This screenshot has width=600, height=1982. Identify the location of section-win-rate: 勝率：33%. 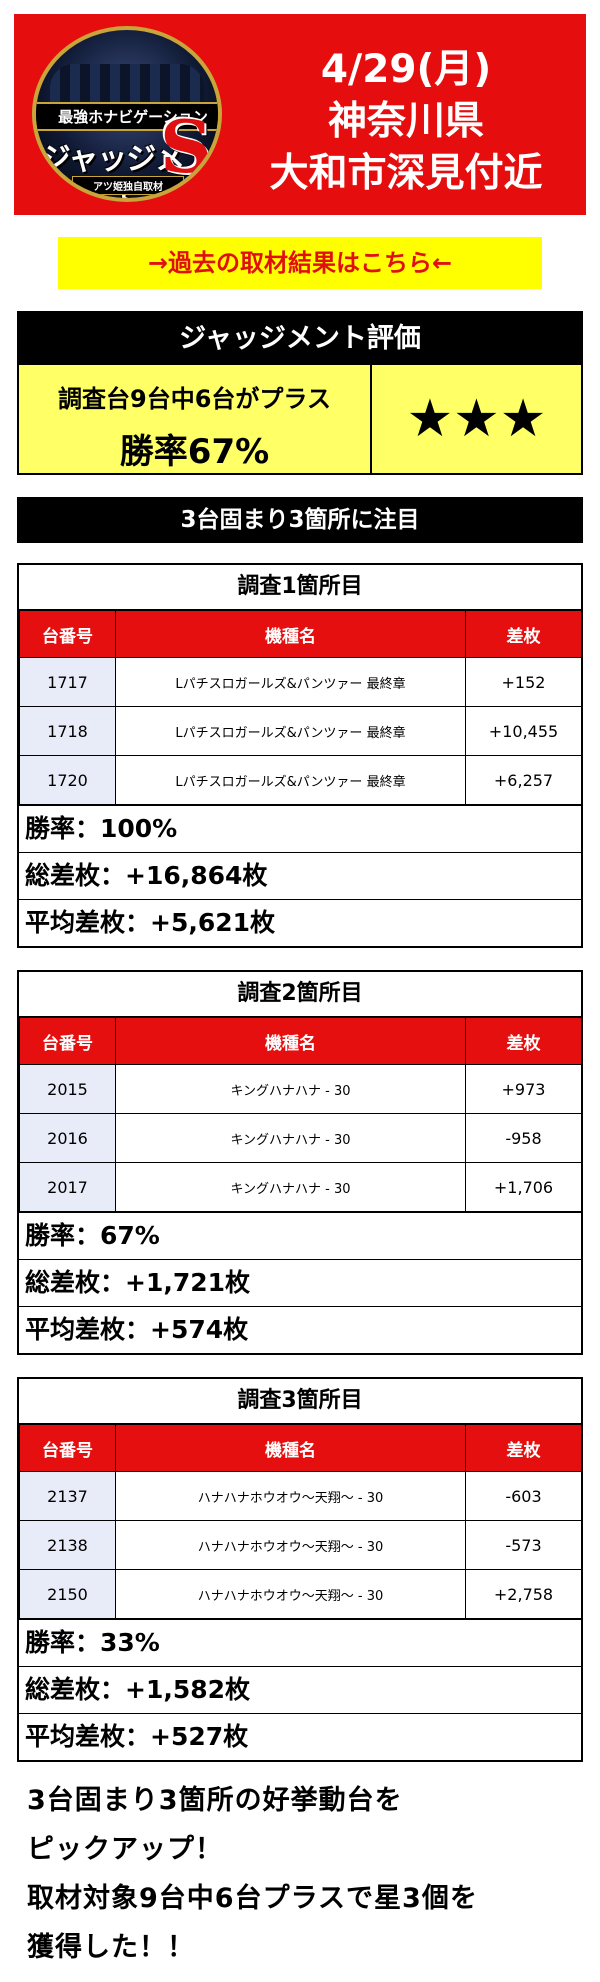
(300, 1642).